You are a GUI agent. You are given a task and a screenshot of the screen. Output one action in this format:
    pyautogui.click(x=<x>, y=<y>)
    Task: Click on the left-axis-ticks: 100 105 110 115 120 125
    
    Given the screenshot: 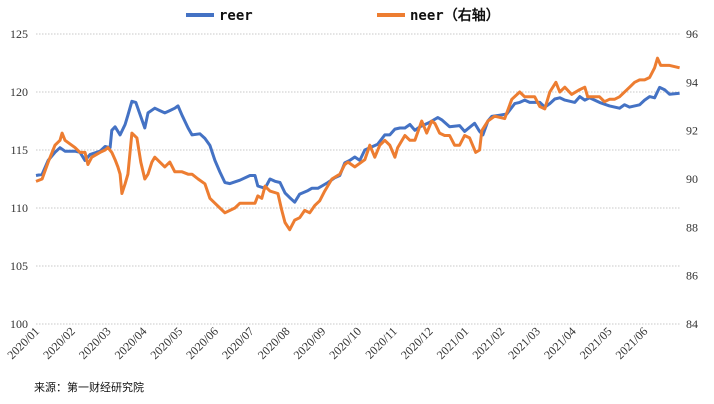 What is the action you would take?
    pyautogui.click(x=19, y=179)
    